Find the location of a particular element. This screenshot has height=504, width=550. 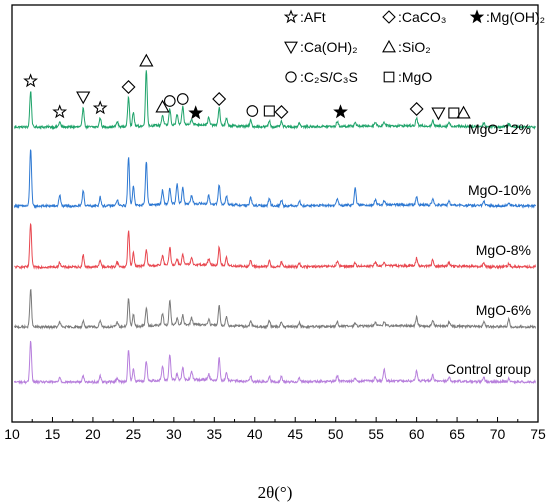

x-tick-label: 40 is located at coordinates (255, 434).